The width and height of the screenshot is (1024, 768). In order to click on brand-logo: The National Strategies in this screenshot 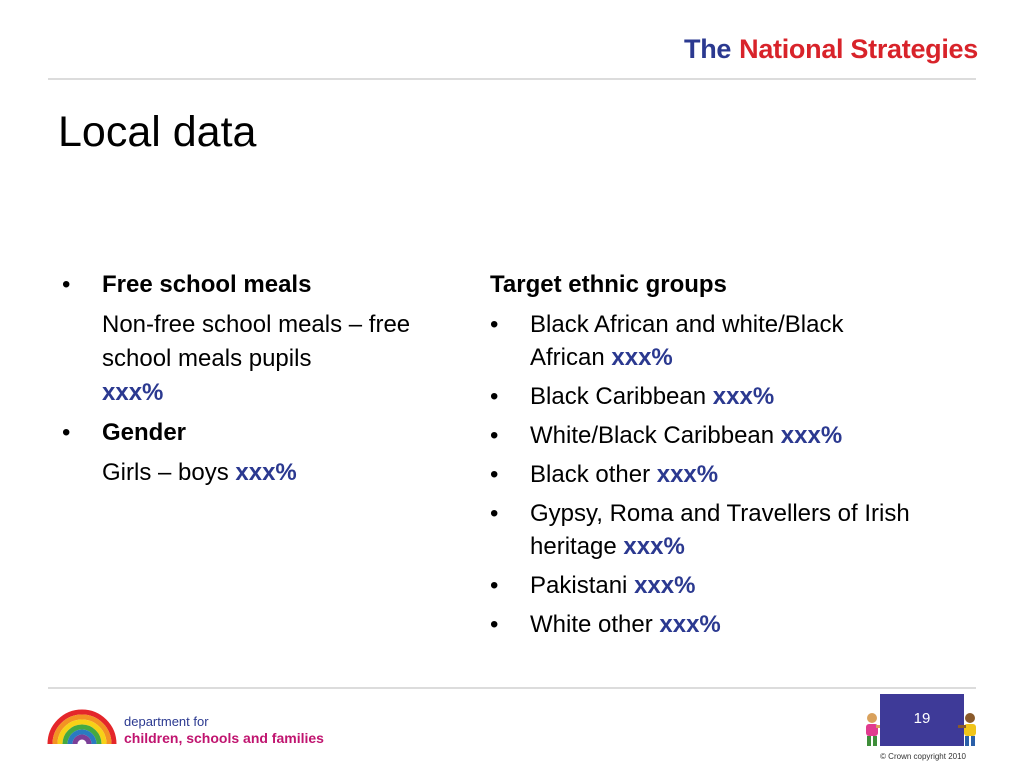, I will do `click(831, 49)`.